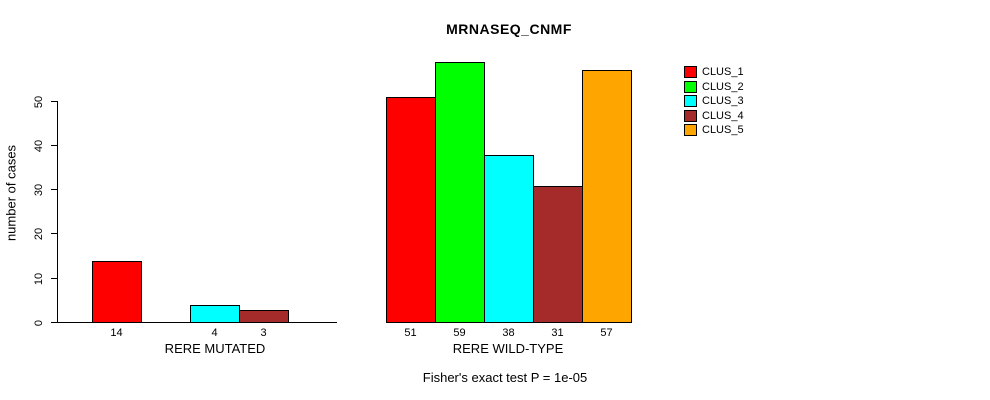 The height and width of the screenshot is (400, 990). I want to click on legend-label: CLUS_4, so click(723, 115).